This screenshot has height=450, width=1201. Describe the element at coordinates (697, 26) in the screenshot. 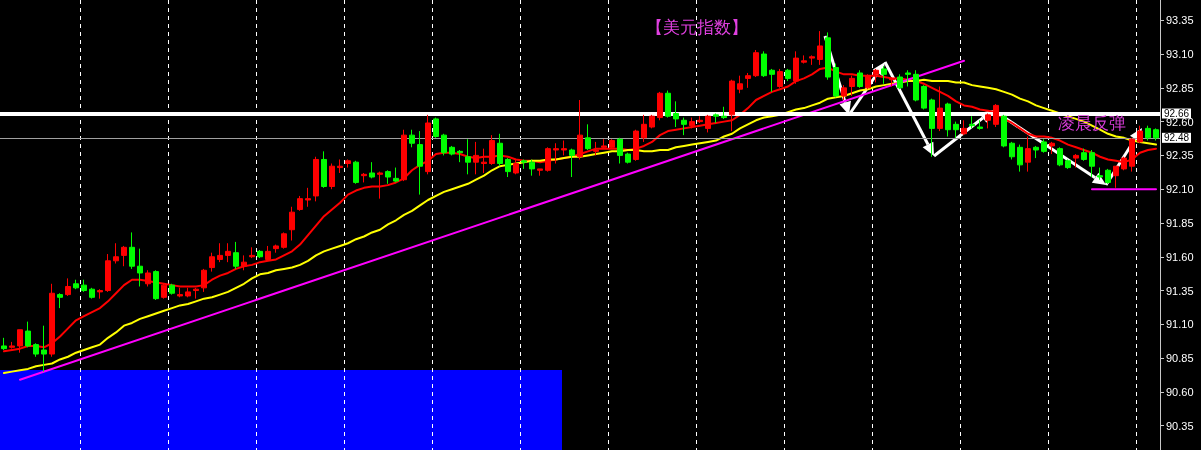

I see `text: 【美元指数】` at that location.